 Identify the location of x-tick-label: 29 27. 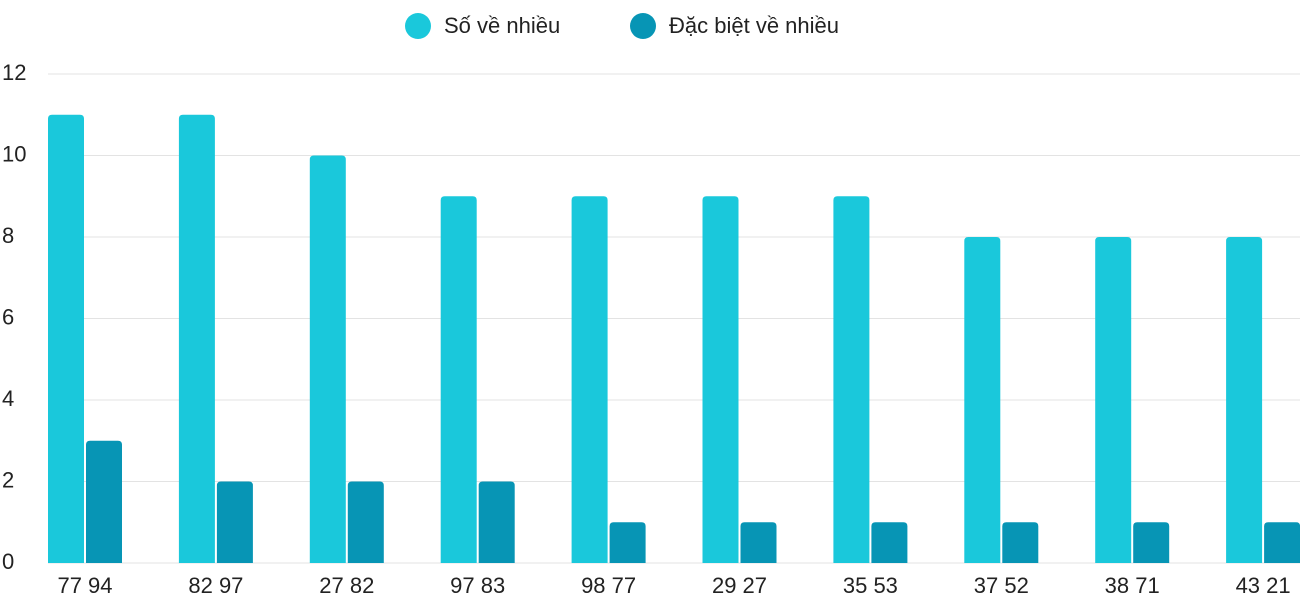
(739, 585).